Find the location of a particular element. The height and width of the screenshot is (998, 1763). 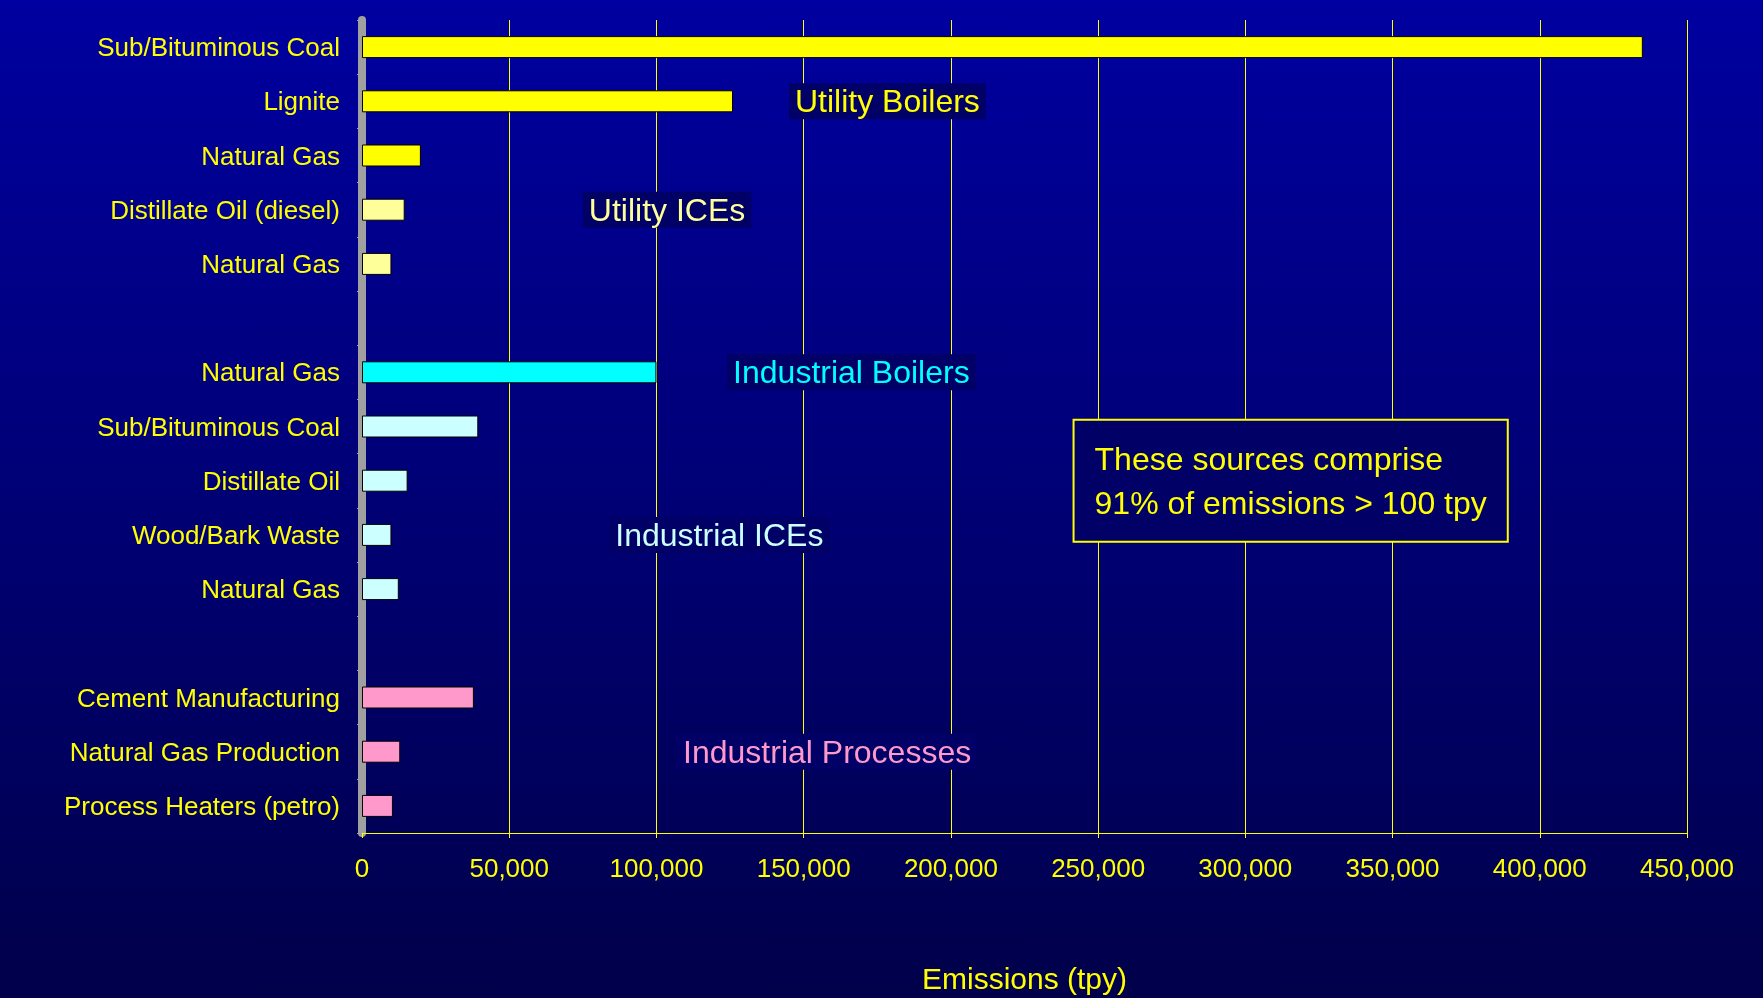

x-tick-label: 300,000 is located at coordinates (1245, 868).